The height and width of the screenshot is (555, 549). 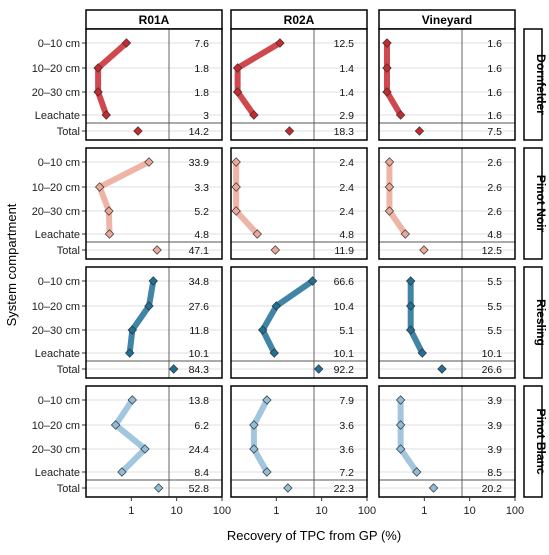 I want to click on data-label-10-20-cm: 3.6, so click(x=346, y=426).